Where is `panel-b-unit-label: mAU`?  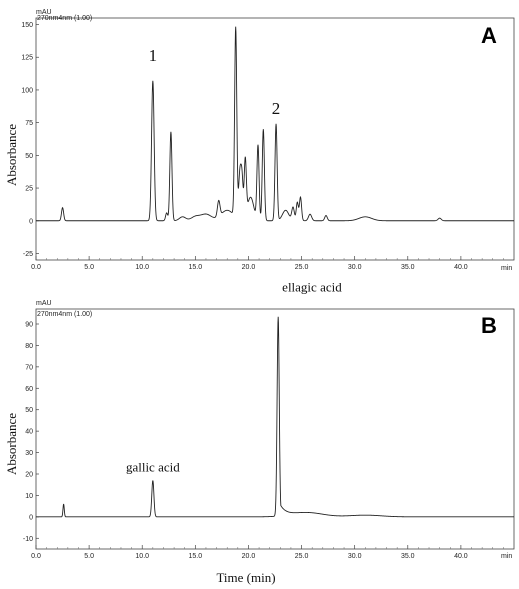 panel-b-unit-label: mAU is located at coordinates (44, 303).